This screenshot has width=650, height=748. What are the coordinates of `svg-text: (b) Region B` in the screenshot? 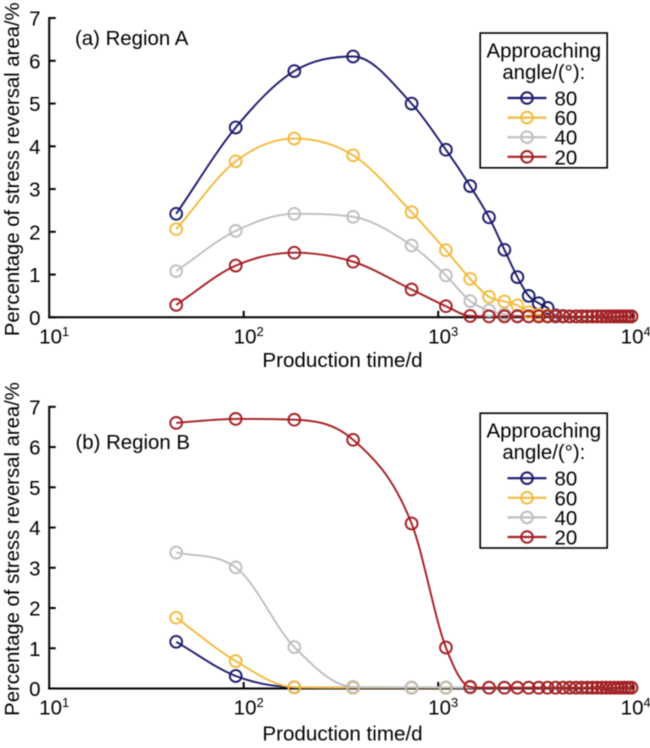 It's located at (133, 443).